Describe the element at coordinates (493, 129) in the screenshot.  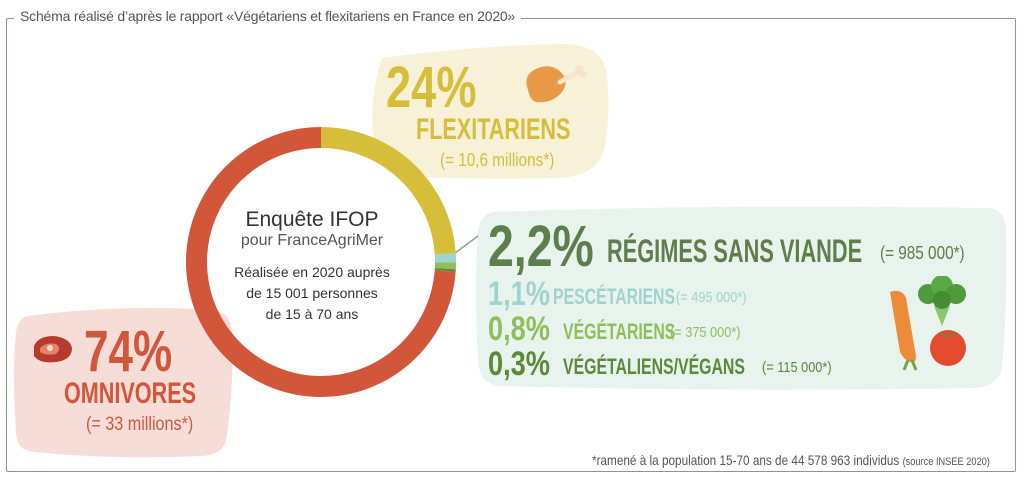
I see `flexitariens-label: FLEXITARIENS` at that location.